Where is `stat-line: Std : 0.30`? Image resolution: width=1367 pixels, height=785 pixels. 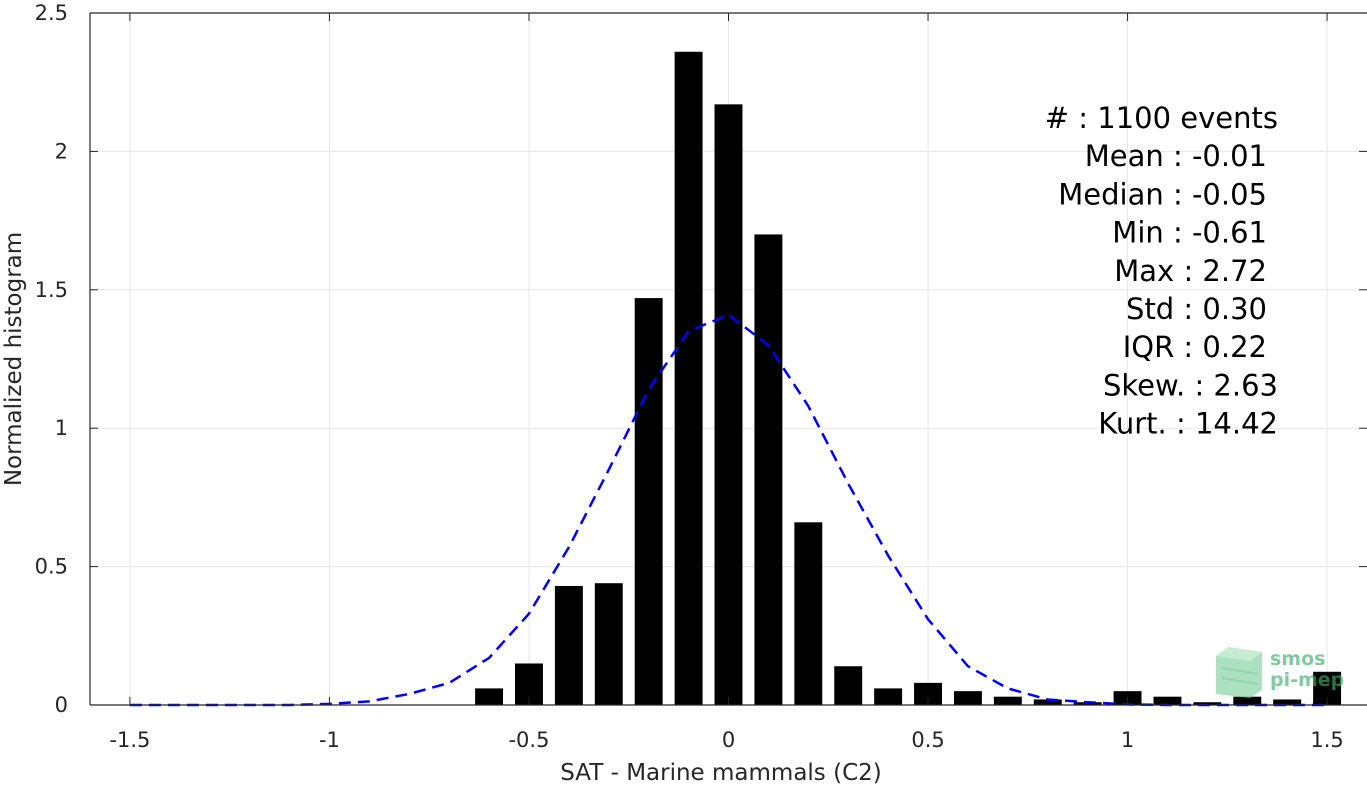
stat-line: Std : 0.30 is located at coordinates (1196, 309).